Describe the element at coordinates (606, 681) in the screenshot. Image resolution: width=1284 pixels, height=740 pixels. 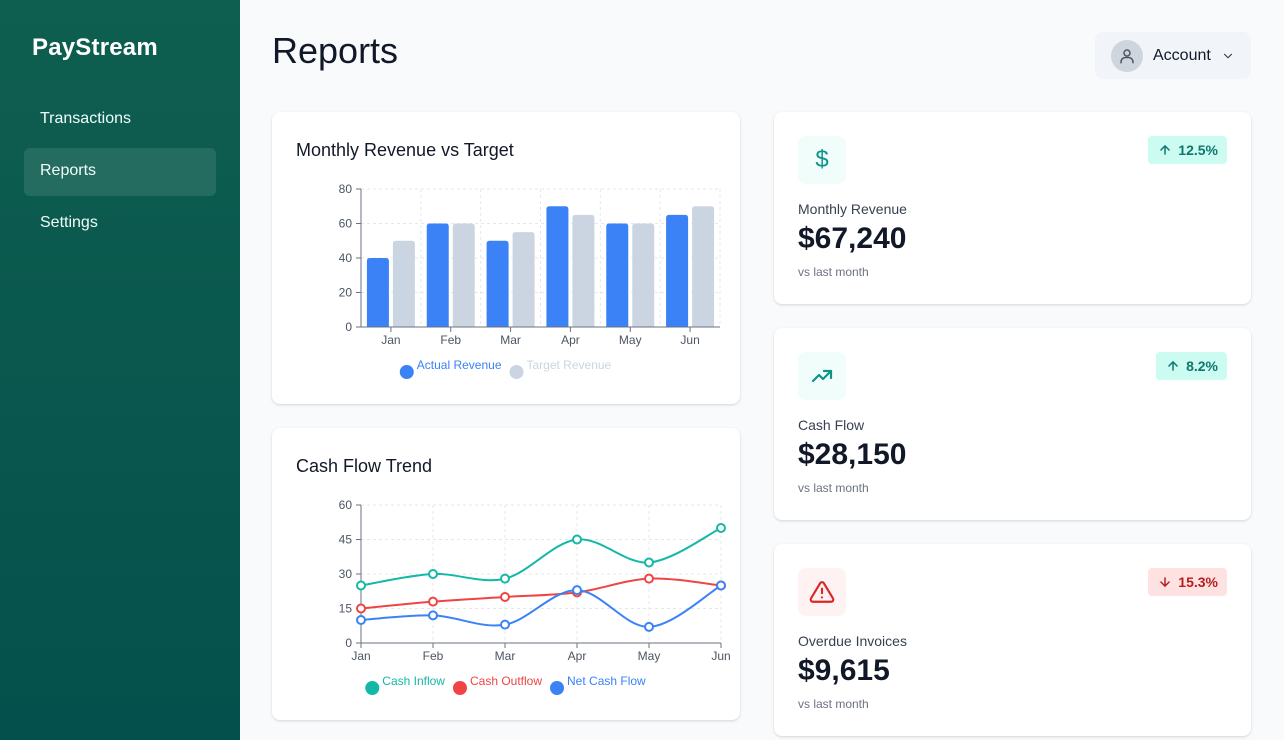
I see `legend-label: Net Cash Flow` at that location.